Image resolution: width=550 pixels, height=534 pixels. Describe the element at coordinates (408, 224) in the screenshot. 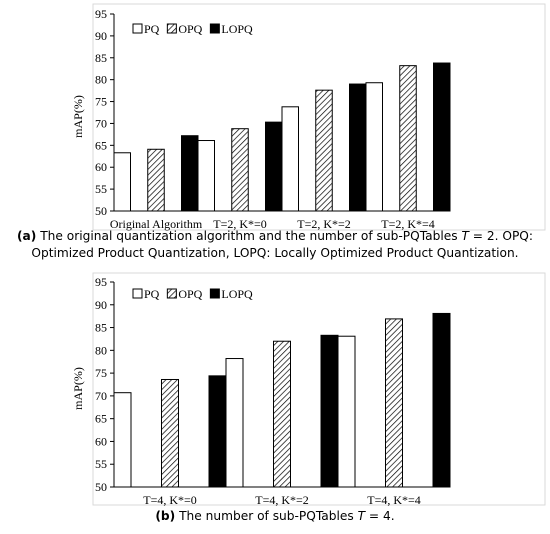

I see `x-tick-label: T=2, K*=4` at that location.